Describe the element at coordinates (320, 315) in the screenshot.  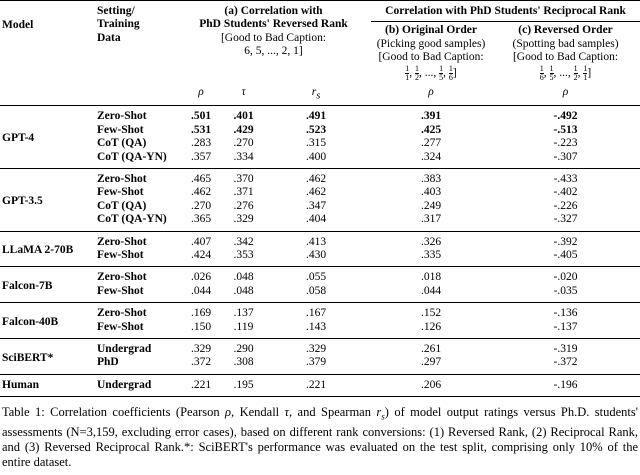
I see `table-row: Falcon-40B Zero-Shot .169 .137 .167 .152 -.136` at that location.